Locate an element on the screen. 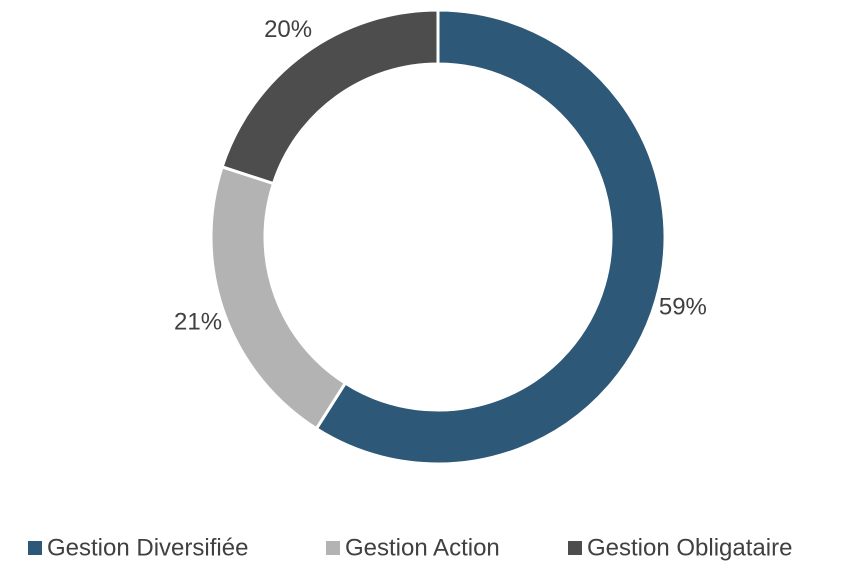 The width and height of the screenshot is (846, 565). legend-label: Gestion Action is located at coordinates (422, 547).